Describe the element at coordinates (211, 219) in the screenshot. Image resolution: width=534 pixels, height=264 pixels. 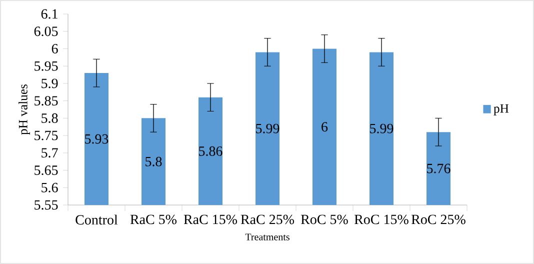
I see `x-tick-label: RaC 15%` at that location.